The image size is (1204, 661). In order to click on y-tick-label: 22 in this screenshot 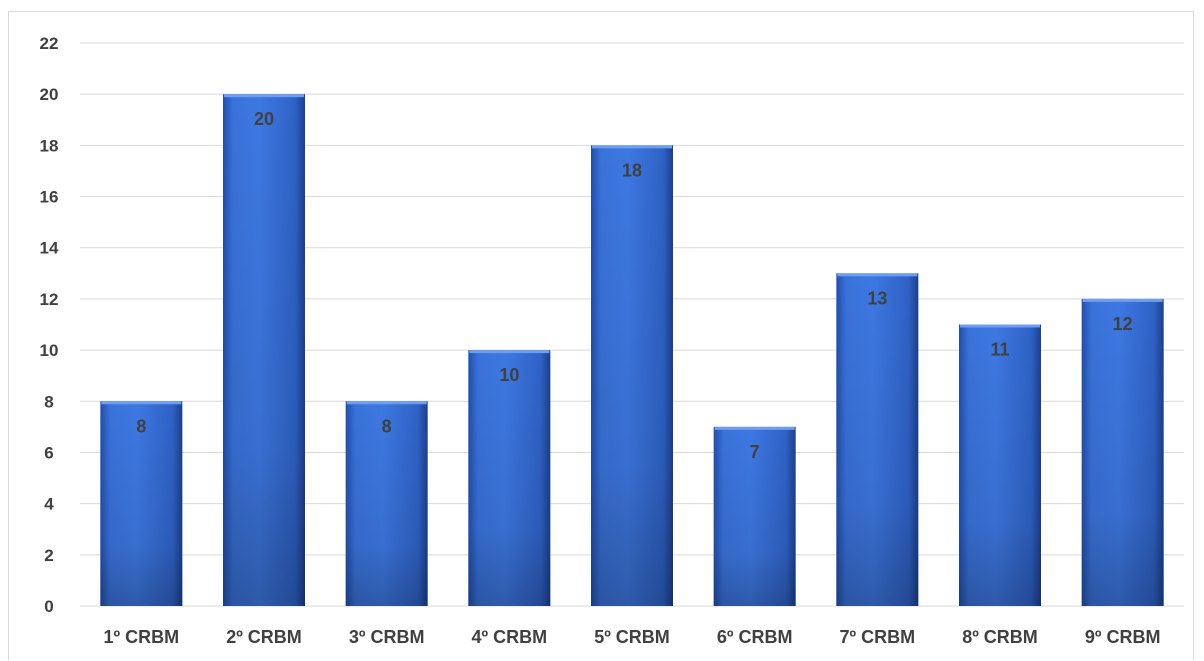, I will do `click(49, 43)`.